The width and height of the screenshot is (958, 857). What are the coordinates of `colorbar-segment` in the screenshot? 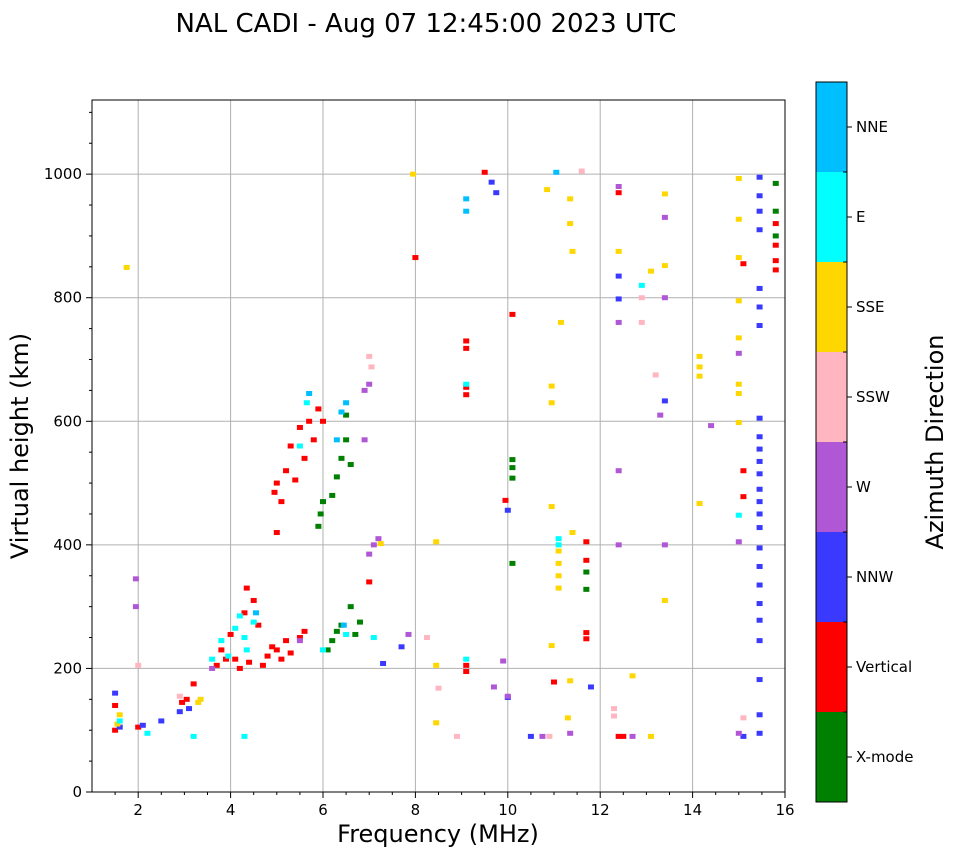 It's located at (831, 487).